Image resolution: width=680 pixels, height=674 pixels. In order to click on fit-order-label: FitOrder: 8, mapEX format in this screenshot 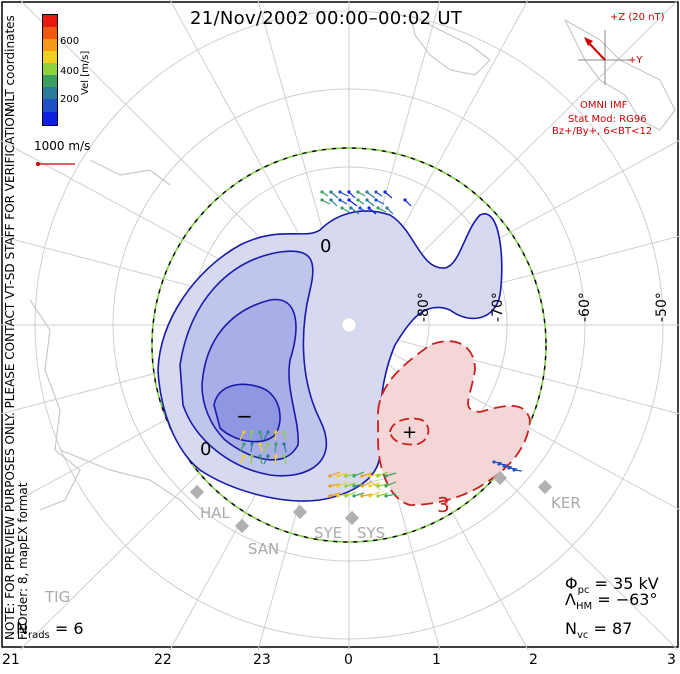, I will do `click(23, 561)`.